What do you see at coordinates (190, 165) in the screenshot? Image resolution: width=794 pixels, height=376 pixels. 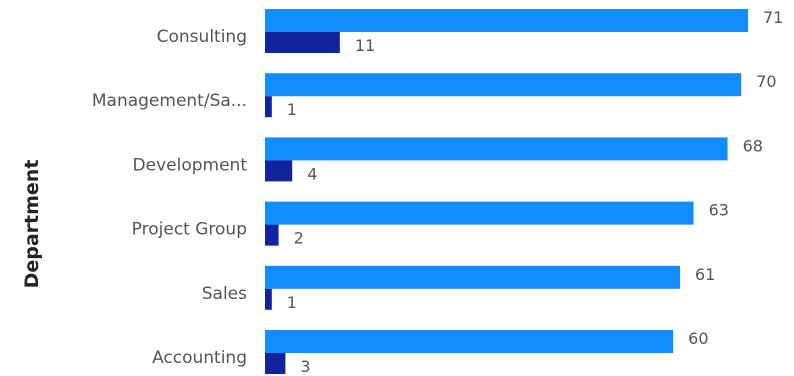 I see `category-label: Development` at bounding box center [190, 165].